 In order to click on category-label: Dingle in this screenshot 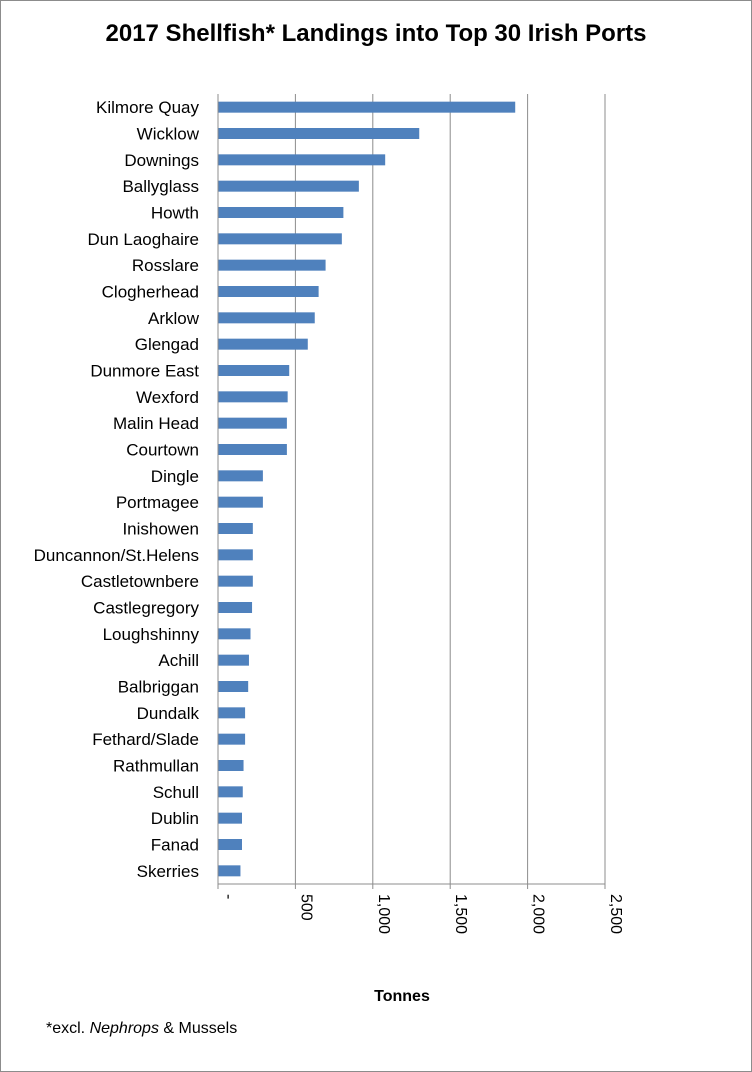, I will do `click(175, 476)`.